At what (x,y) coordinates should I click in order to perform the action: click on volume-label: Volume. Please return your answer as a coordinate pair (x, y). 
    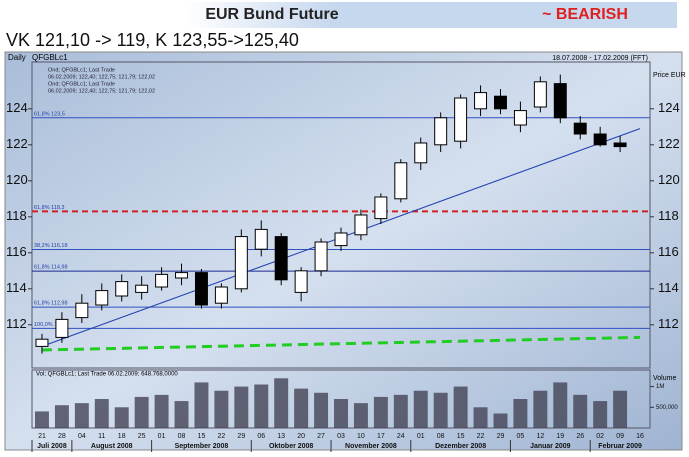
    Looking at the image, I should click on (664, 378).